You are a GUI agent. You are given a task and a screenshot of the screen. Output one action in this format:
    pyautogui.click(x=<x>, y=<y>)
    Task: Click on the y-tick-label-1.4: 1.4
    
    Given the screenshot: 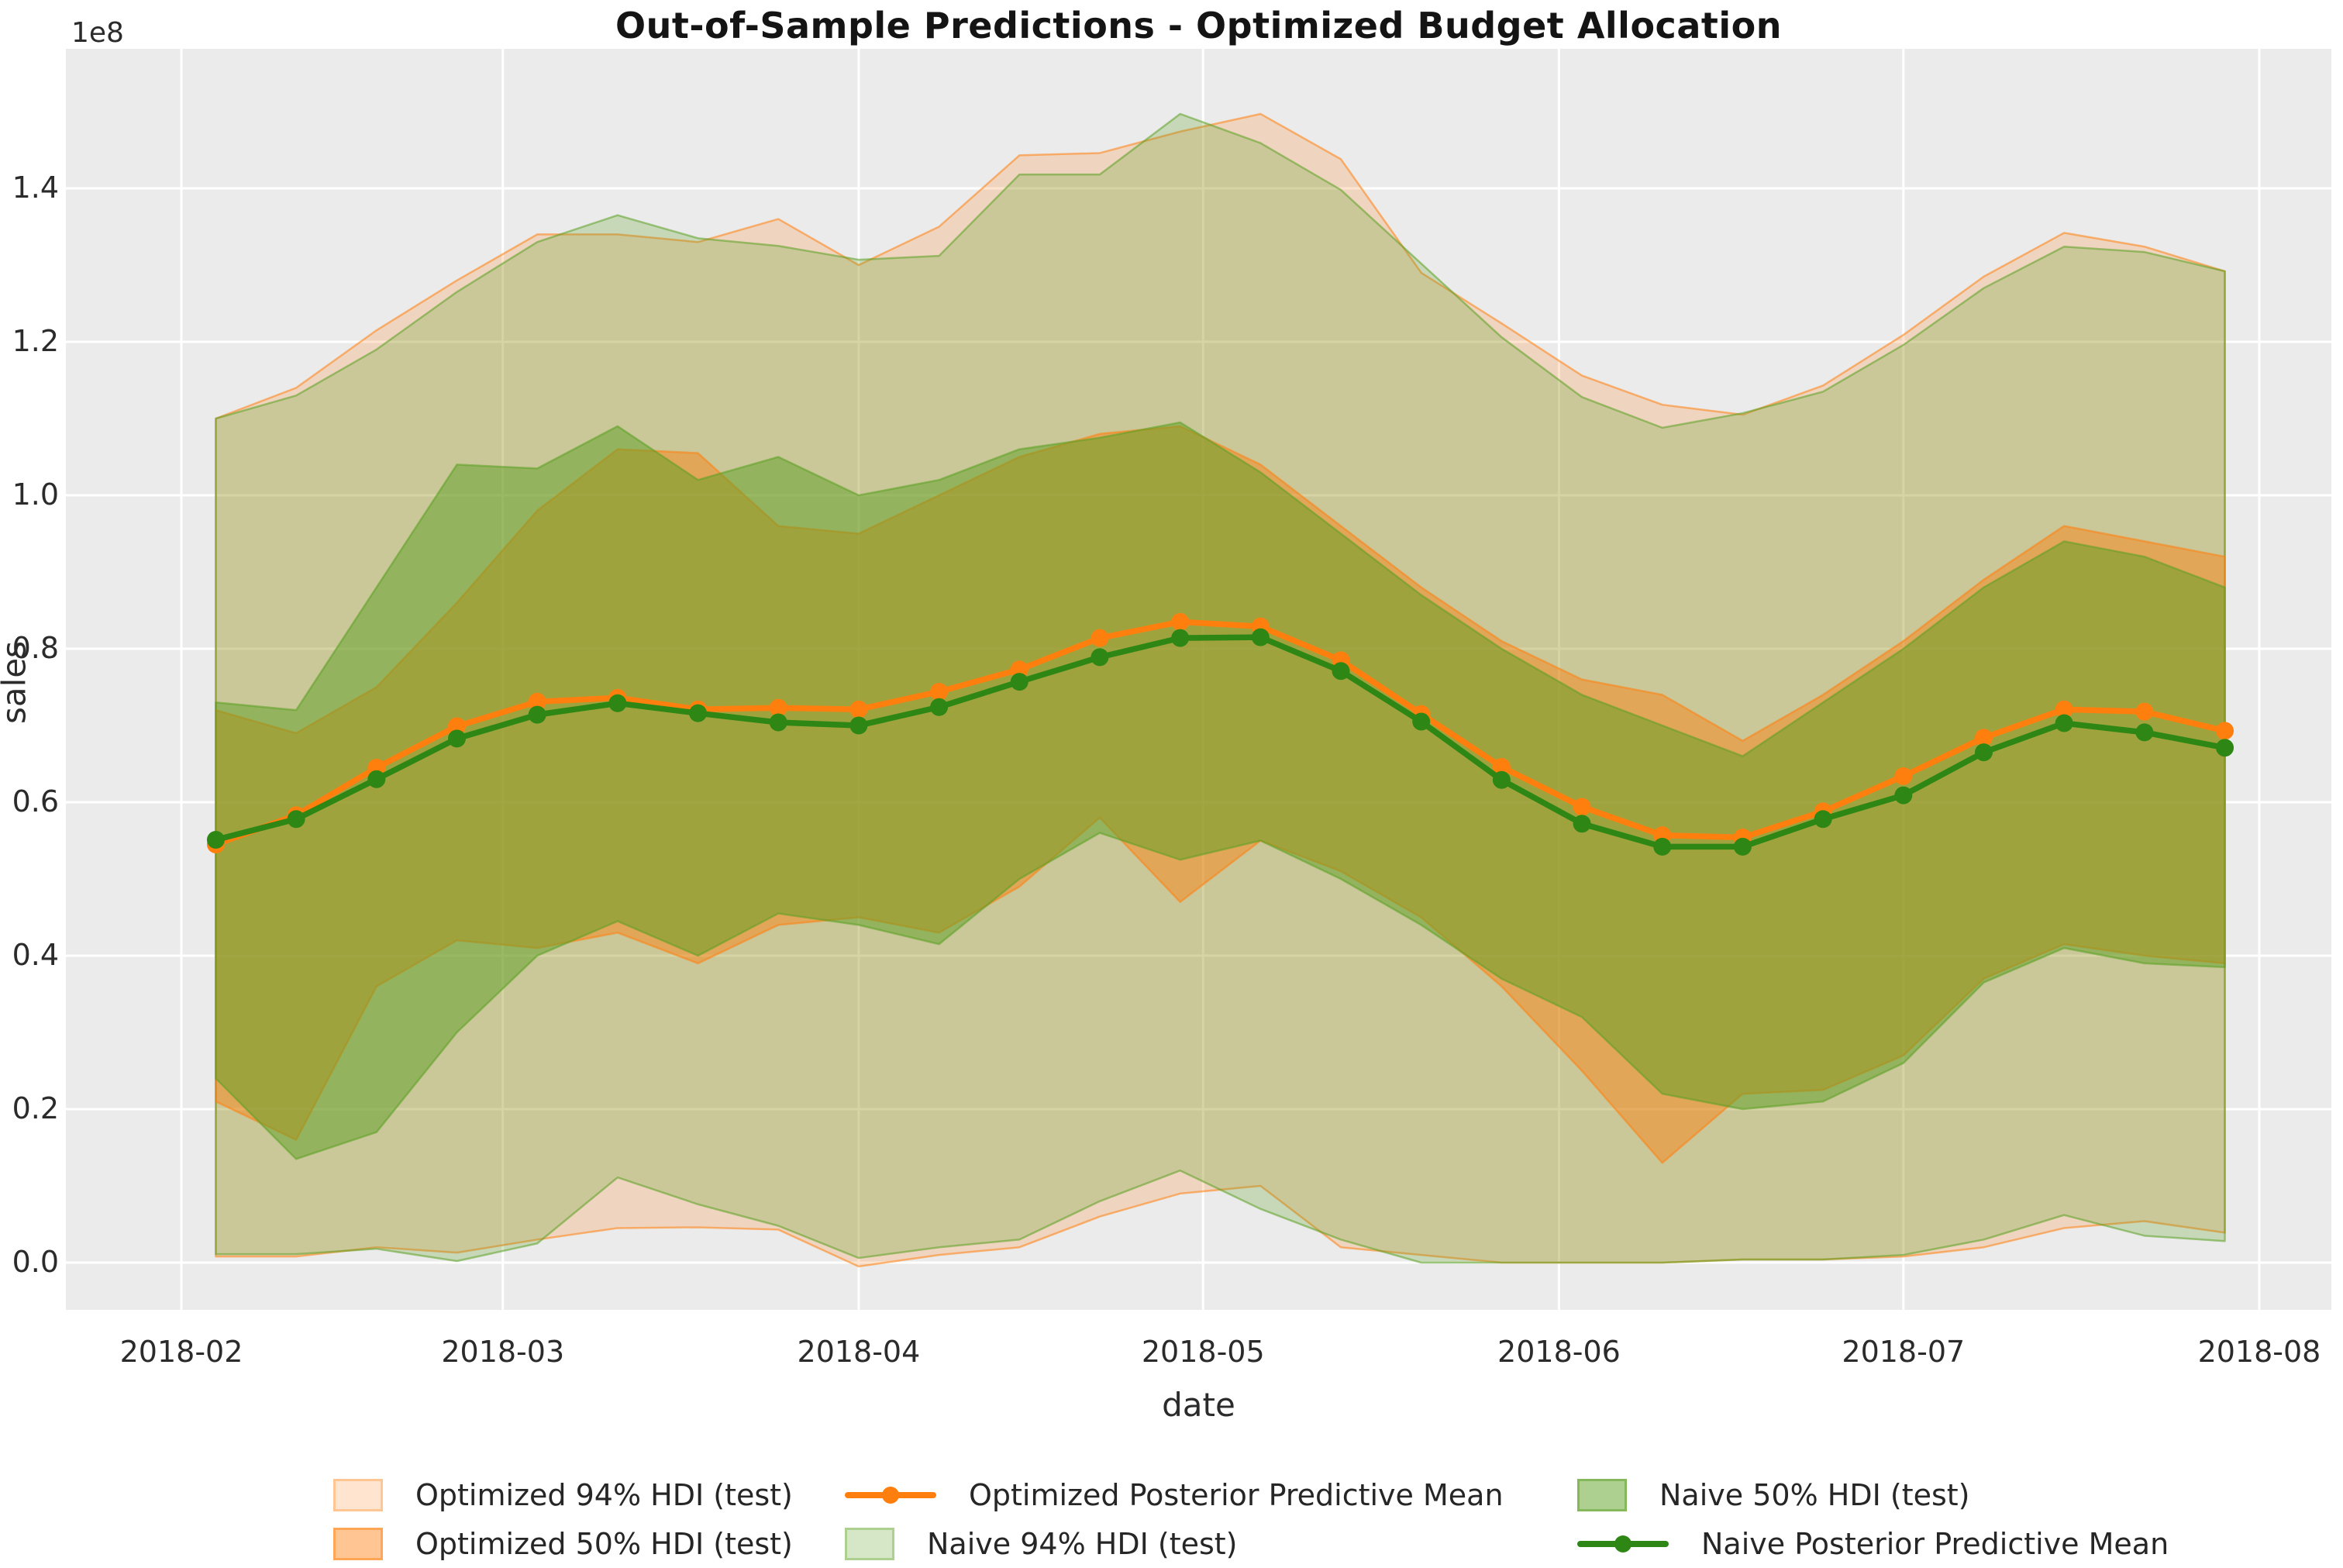 What is the action you would take?
    pyautogui.click(x=35, y=188)
    